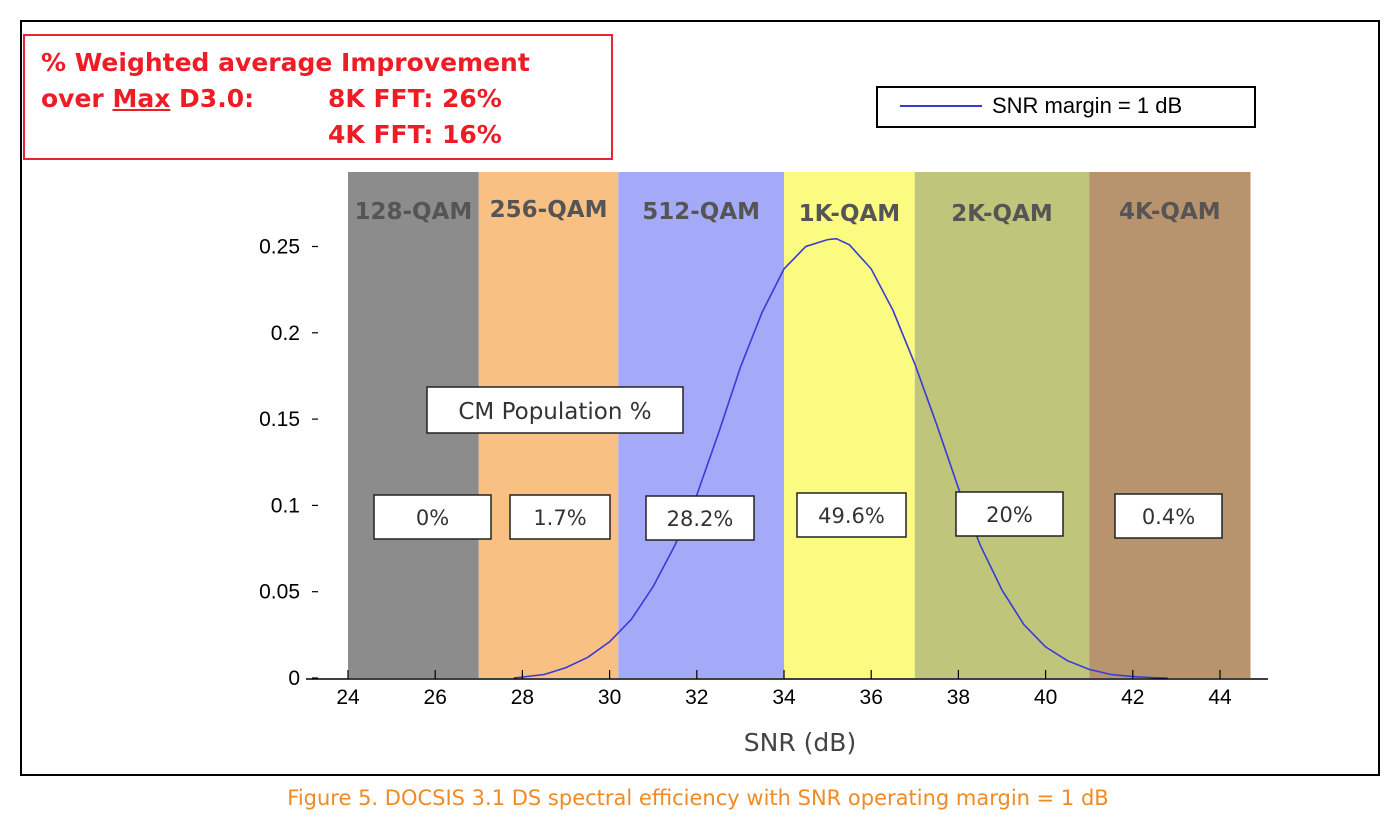  I want to click on population-value: 28.2%, so click(700, 519).